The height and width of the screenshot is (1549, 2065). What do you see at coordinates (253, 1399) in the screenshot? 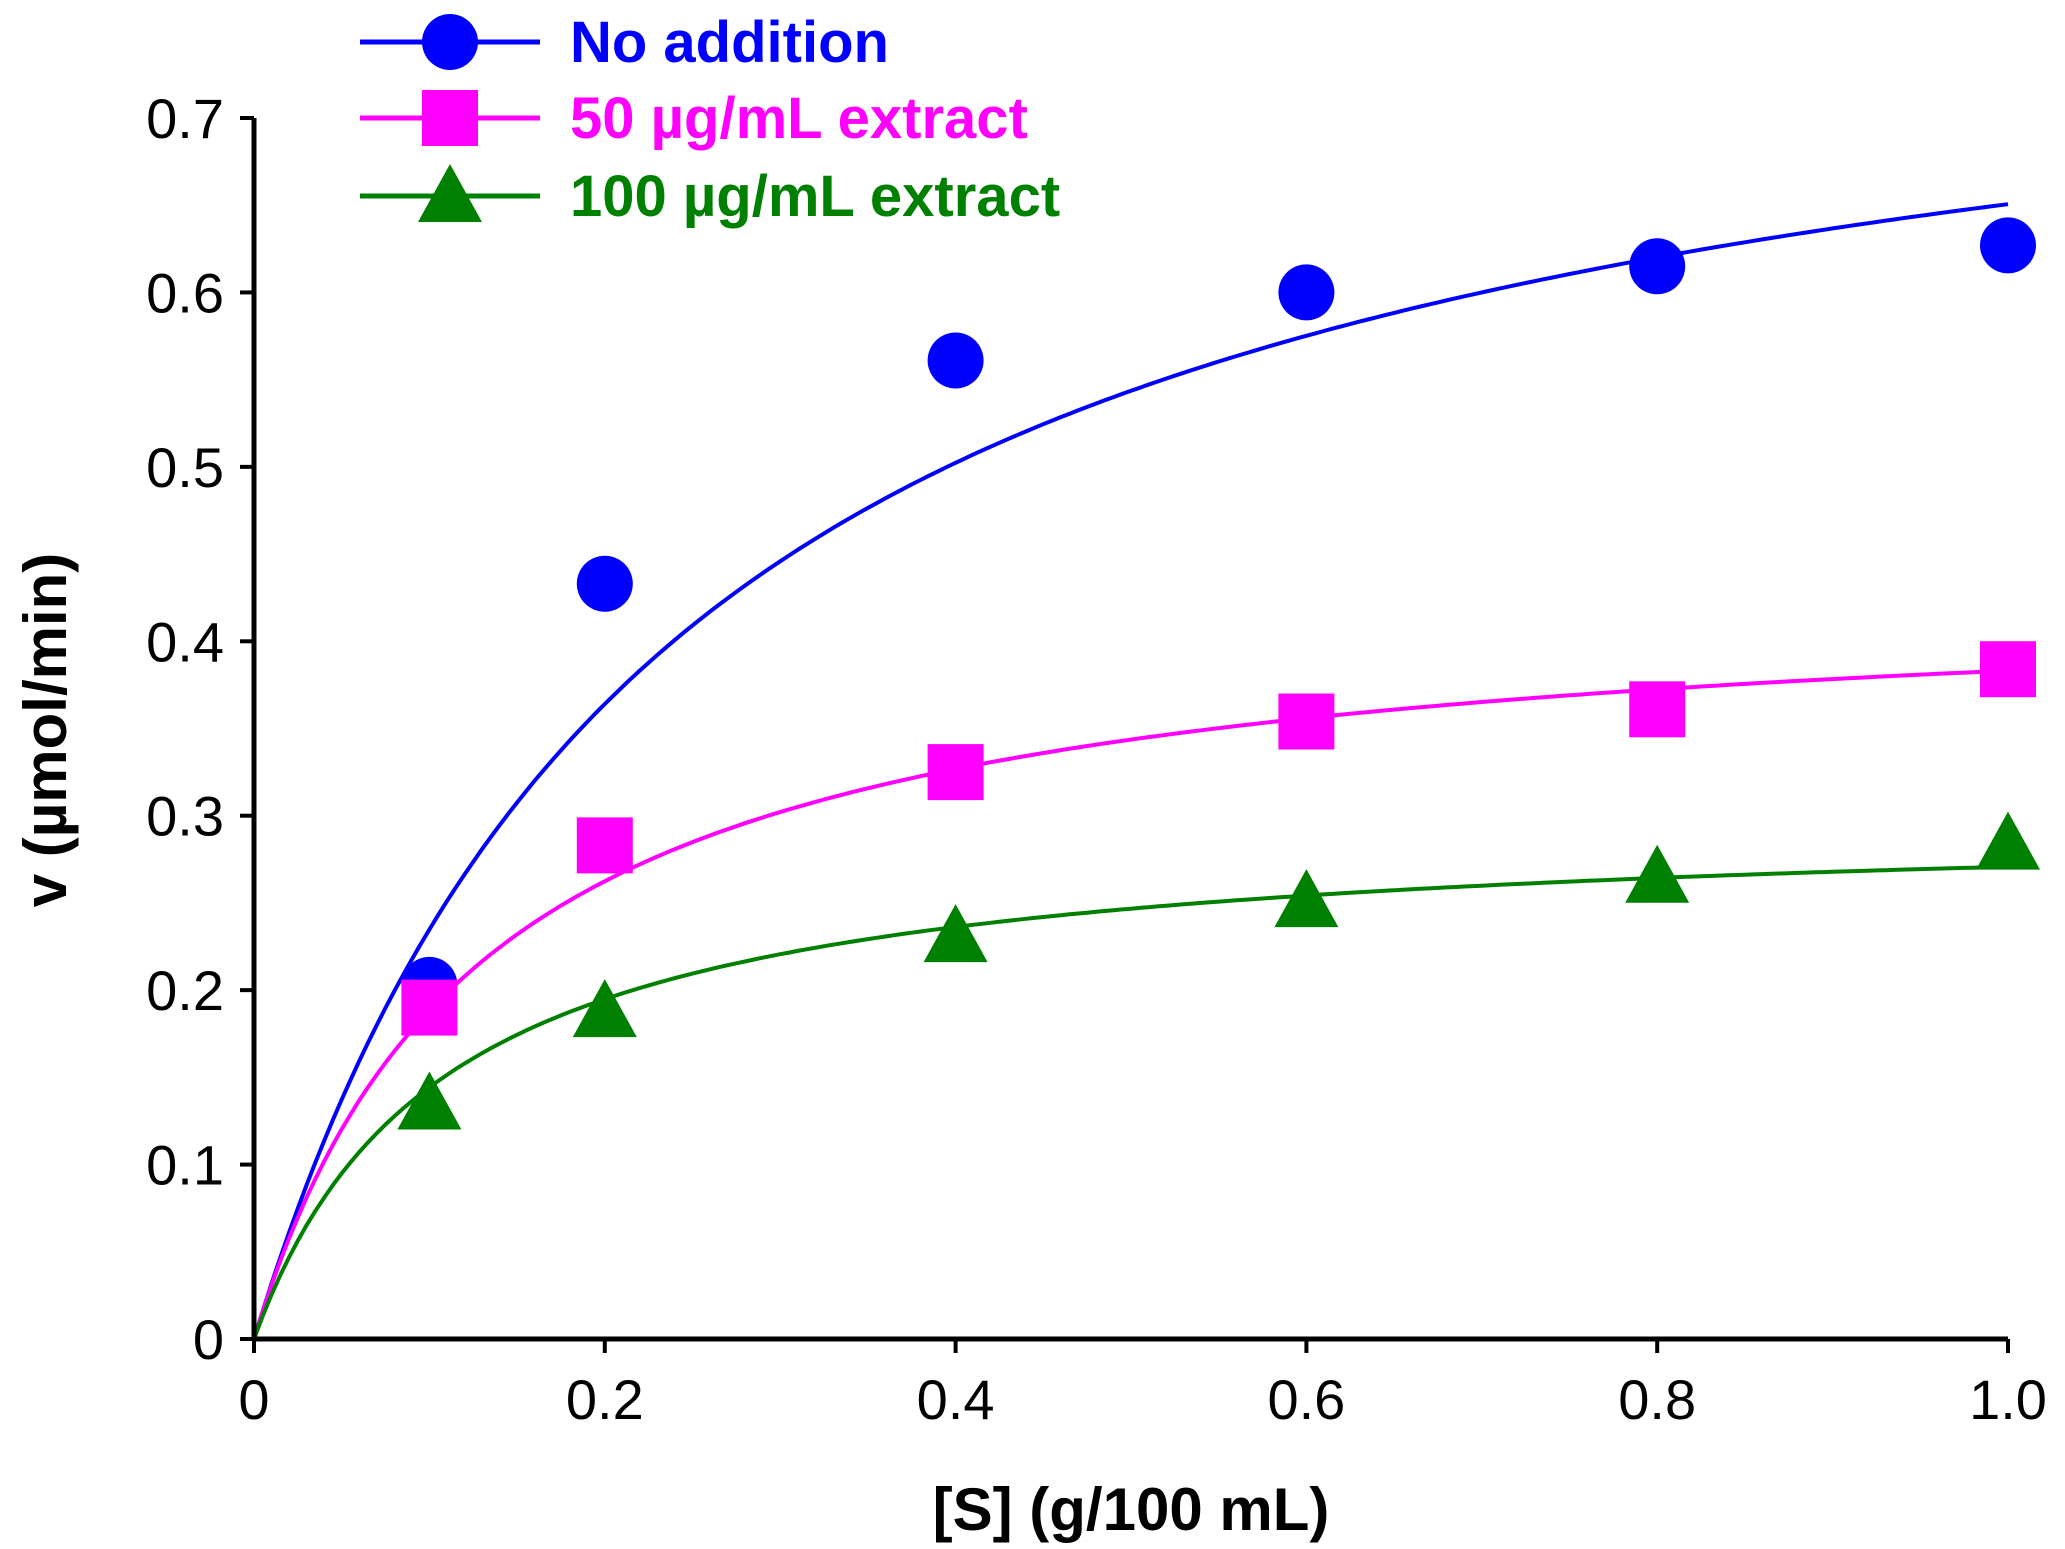
I see `x-tick-label: 0` at bounding box center [253, 1399].